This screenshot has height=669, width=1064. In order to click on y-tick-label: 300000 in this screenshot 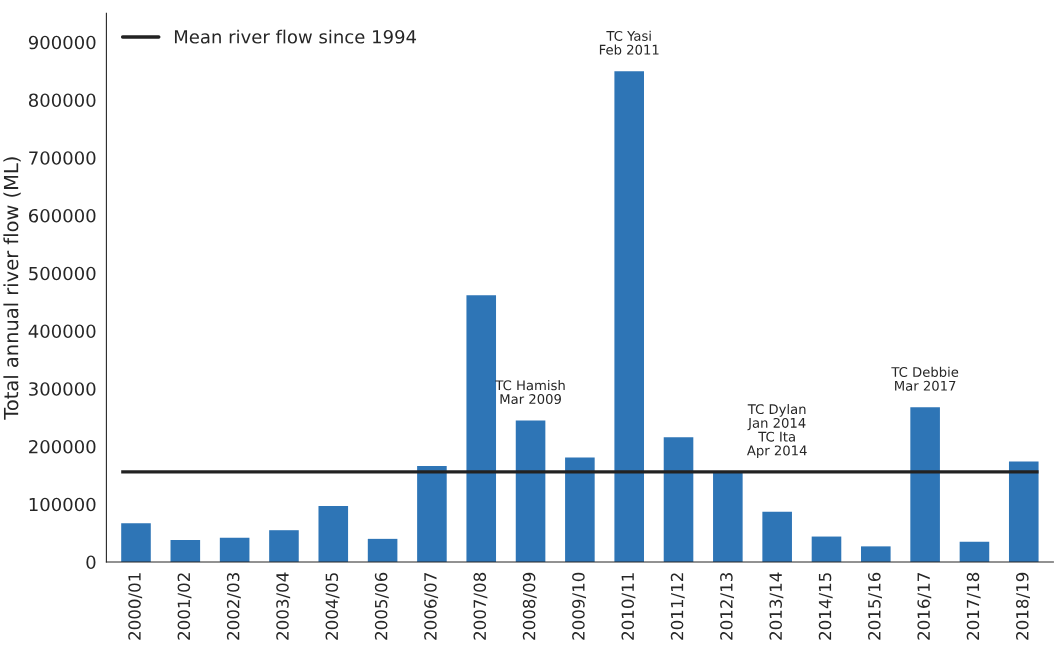, I will do `click(62, 389)`.